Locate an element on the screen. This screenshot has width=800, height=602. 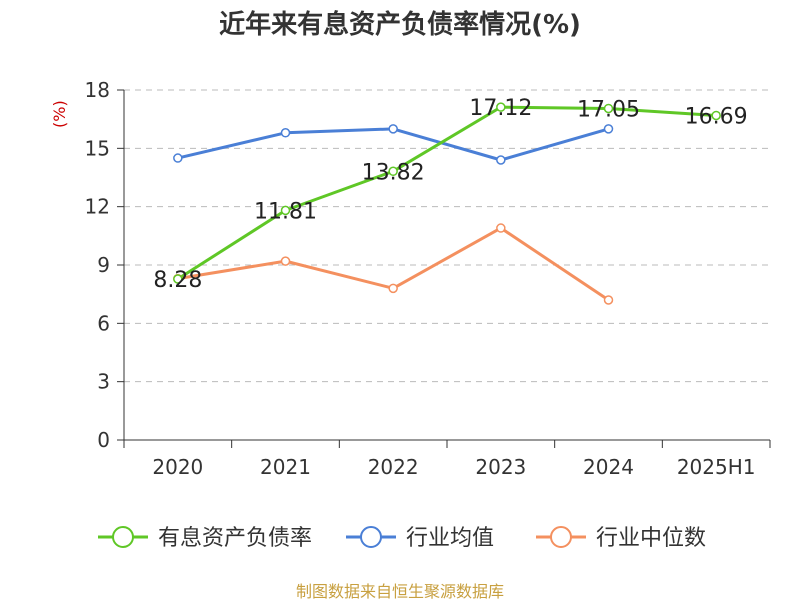
data-label: 17.12 is located at coordinates (500, 108).